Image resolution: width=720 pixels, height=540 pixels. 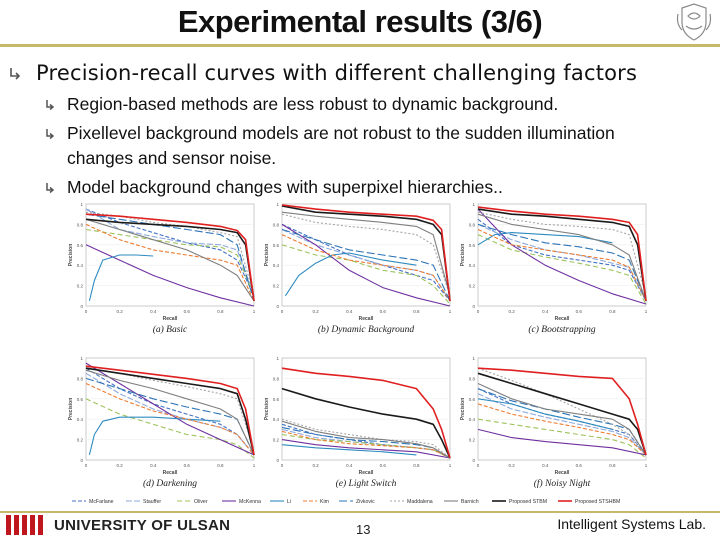 What do you see at coordinates (694, 22) in the screenshot?
I see `university-emblem-icon` at bounding box center [694, 22].